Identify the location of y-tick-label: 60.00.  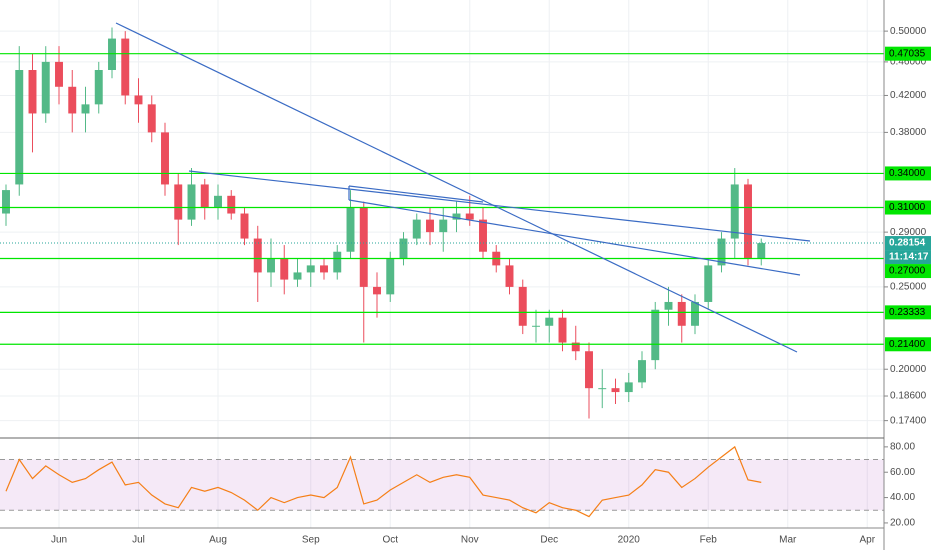
(902, 472).